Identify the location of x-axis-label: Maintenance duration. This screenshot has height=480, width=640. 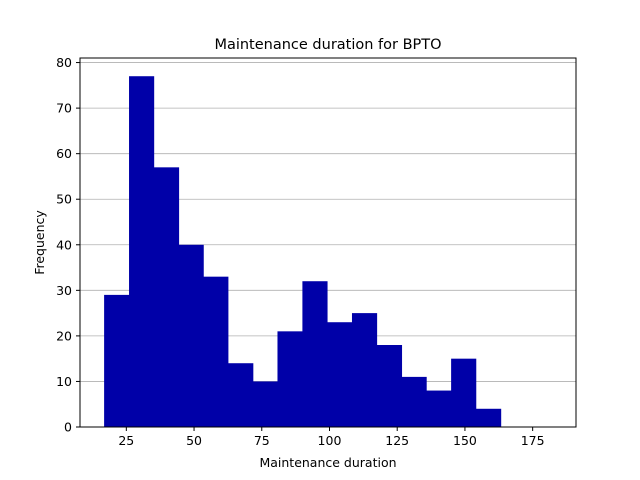
(327, 462).